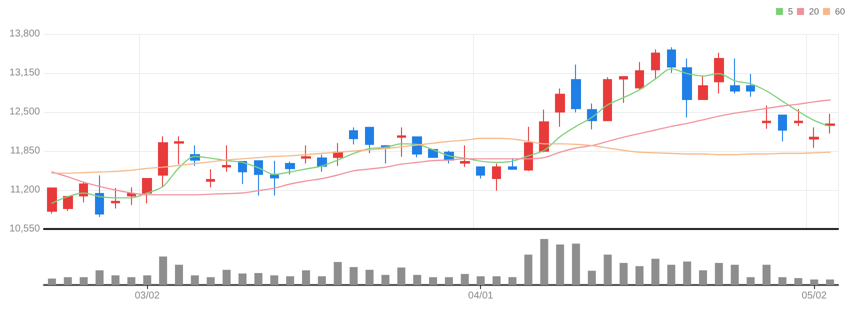 This screenshot has width=856, height=321. Describe the element at coordinates (790, 11) in the screenshot. I see `legend-label: 5` at that location.